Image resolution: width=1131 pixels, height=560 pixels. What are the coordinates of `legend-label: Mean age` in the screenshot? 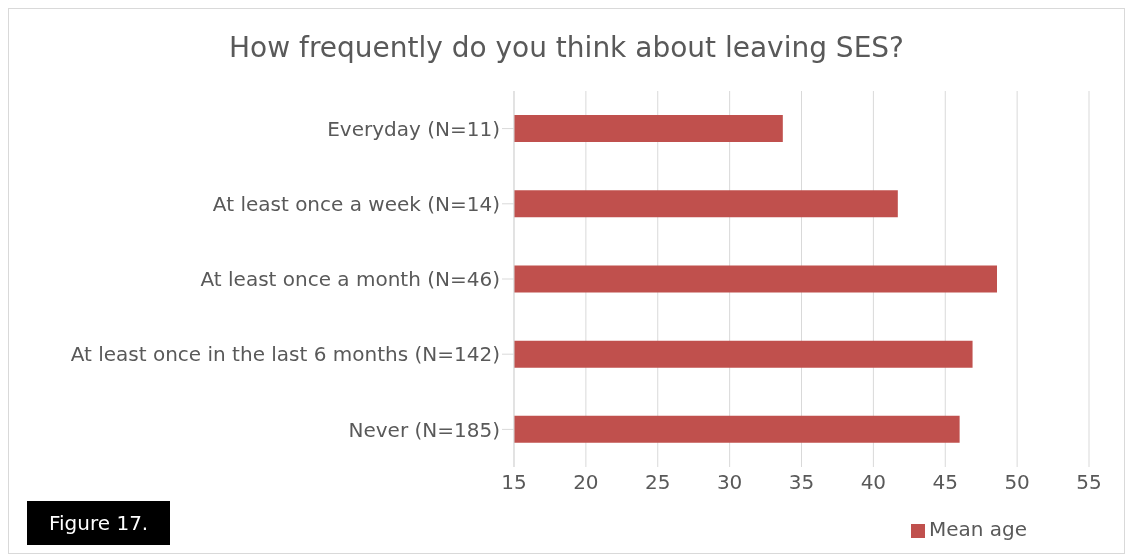 It's located at (978, 529).